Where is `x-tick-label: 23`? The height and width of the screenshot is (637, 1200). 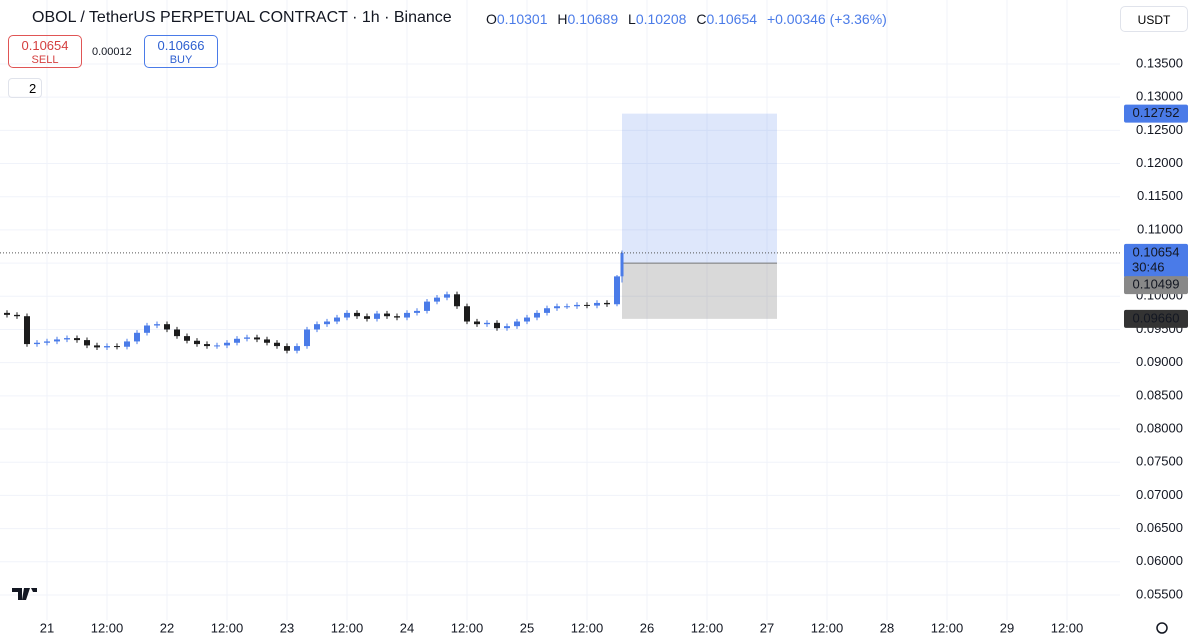 x-tick-label: 23 is located at coordinates (287, 627).